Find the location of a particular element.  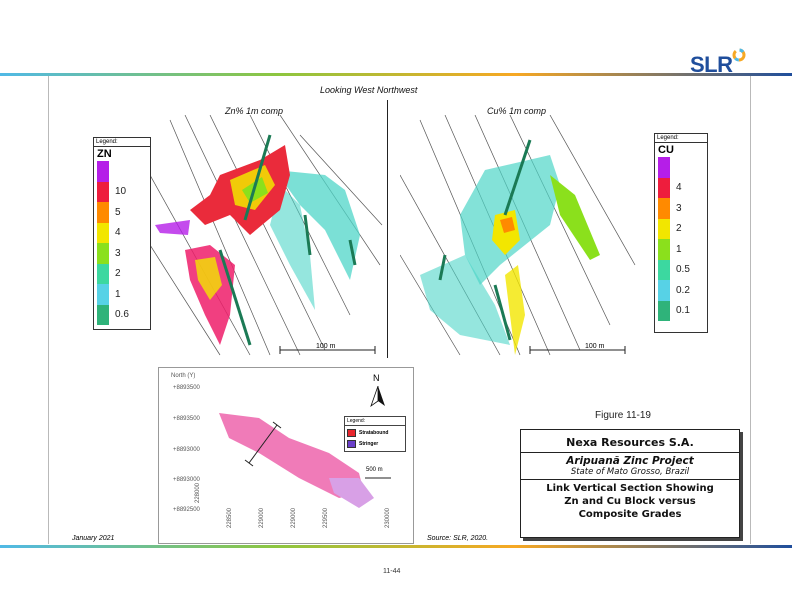

zn-section-plot is located at coordinates (266, 235).